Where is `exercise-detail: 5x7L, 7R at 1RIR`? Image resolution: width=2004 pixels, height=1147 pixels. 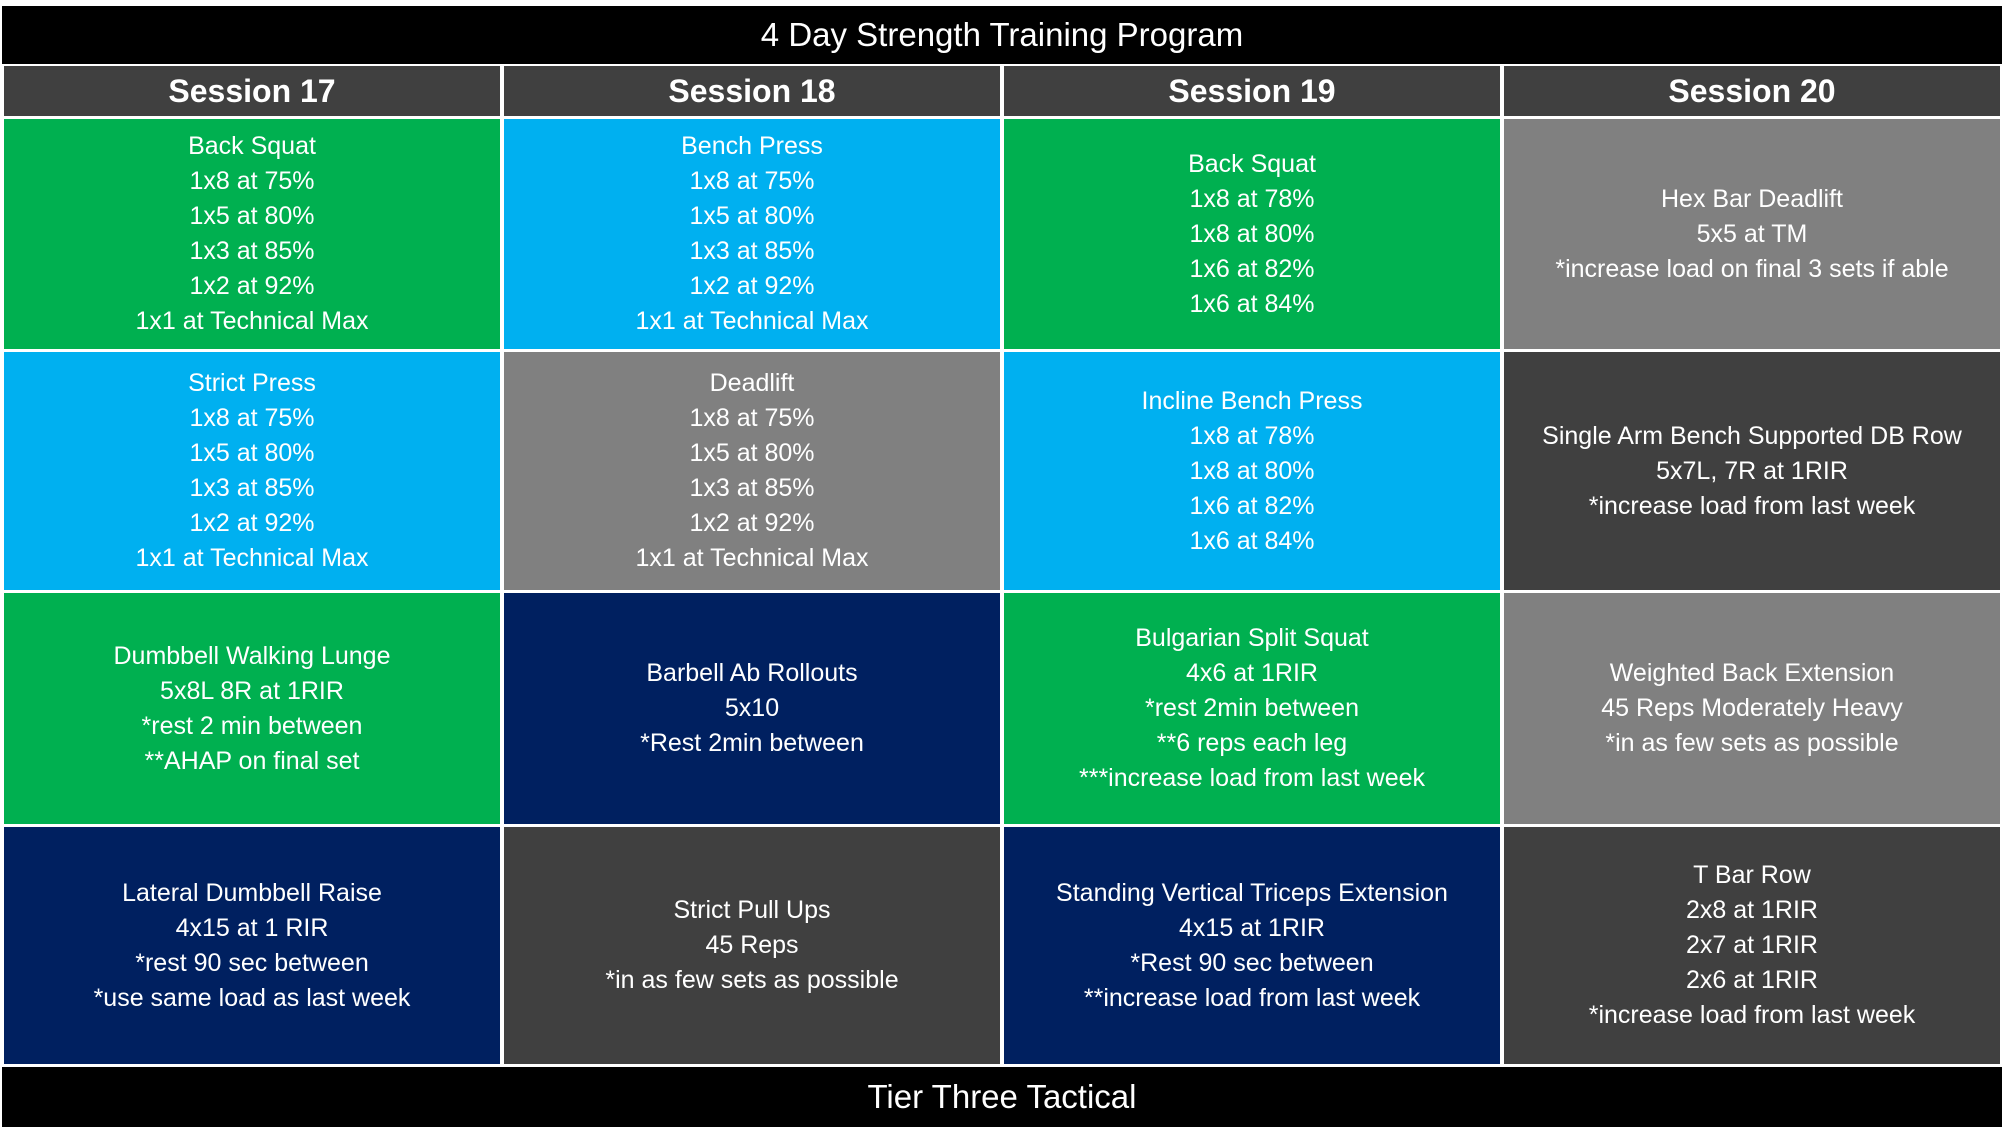 exercise-detail: 5x7L, 7R at 1RIR is located at coordinates (1752, 470).